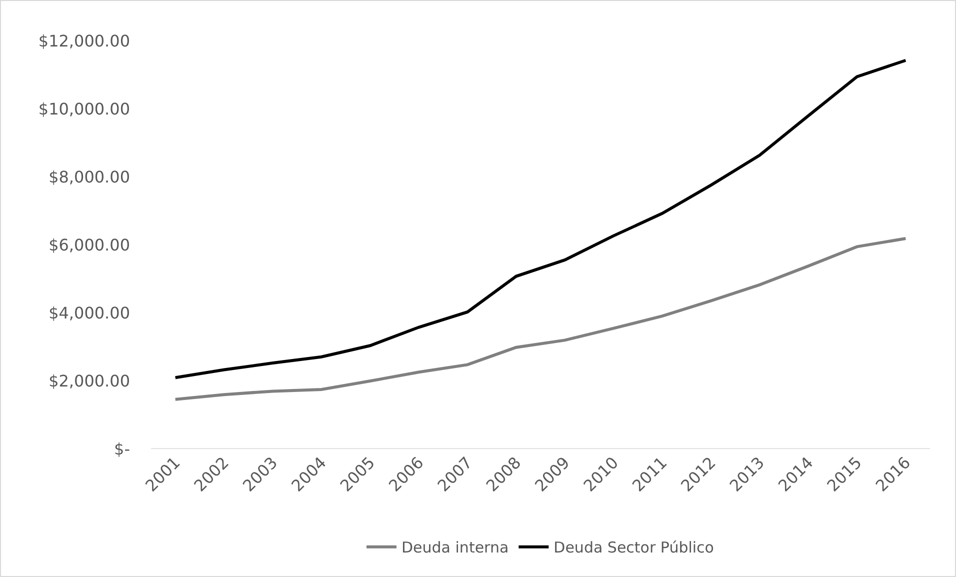 The height and width of the screenshot is (577, 956). What do you see at coordinates (89, 177) in the screenshot?
I see `y-tick-label: $8,000.00` at bounding box center [89, 177].